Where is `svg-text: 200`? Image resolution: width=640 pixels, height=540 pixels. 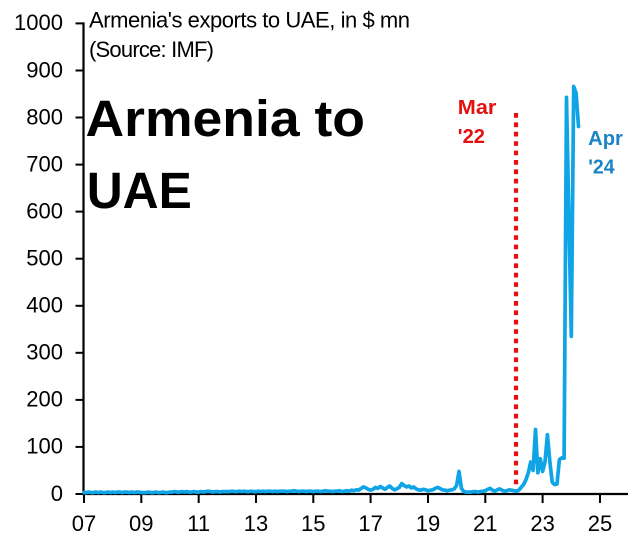
svg-text: 200 is located at coordinates (44, 399).